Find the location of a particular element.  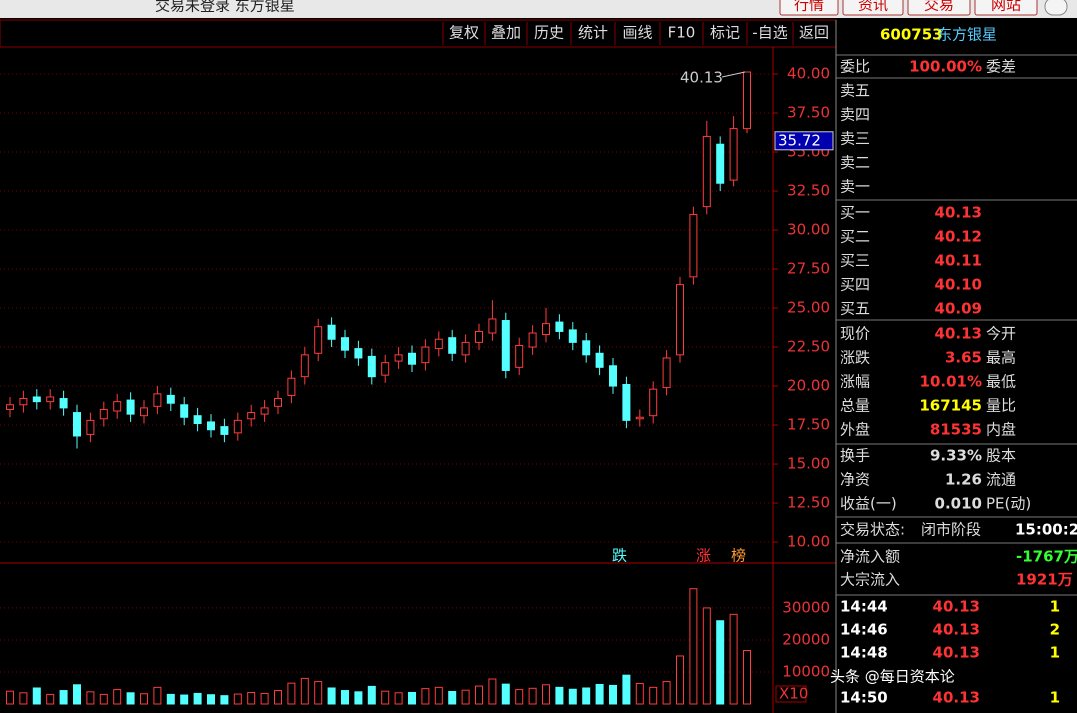

y-tick-label: 25.00 is located at coordinates (808, 308).